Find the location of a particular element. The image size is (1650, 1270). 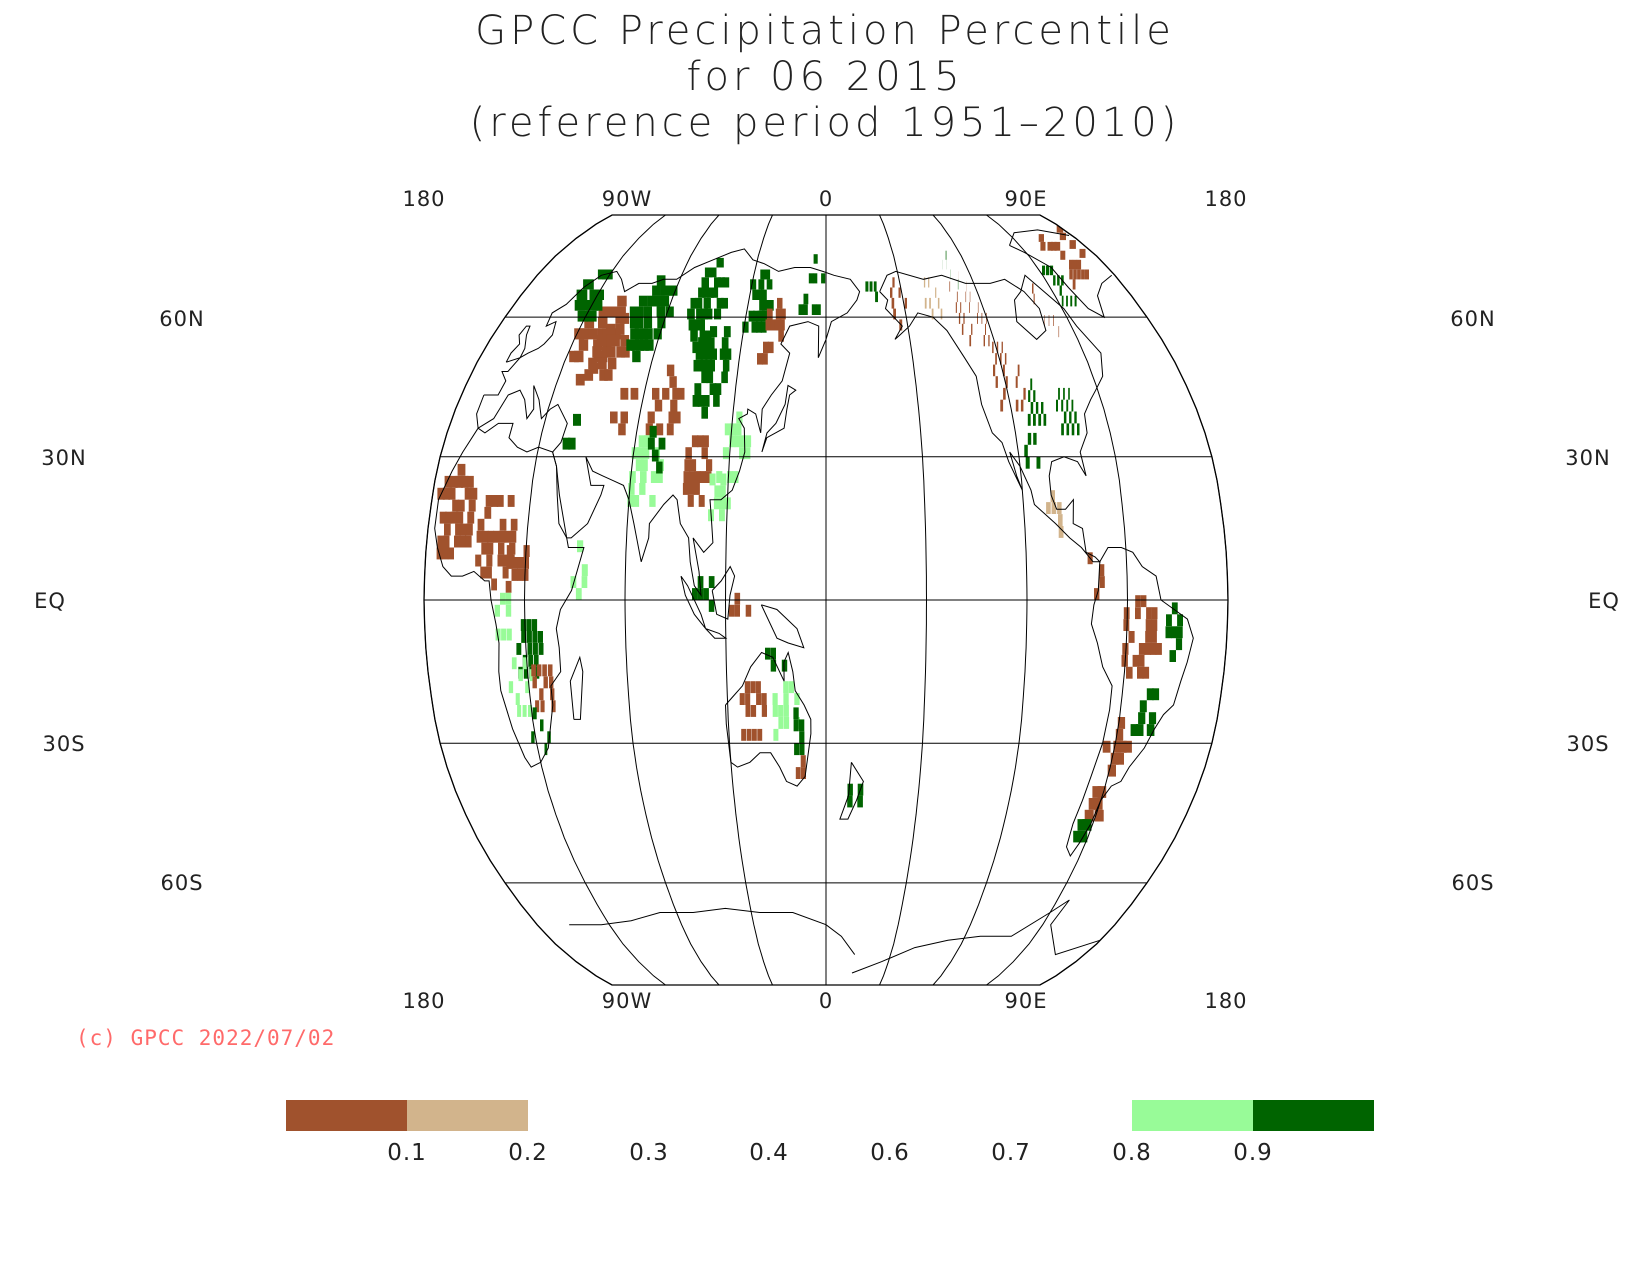

lat-label-60n-left: 60N is located at coordinates (181, 319).